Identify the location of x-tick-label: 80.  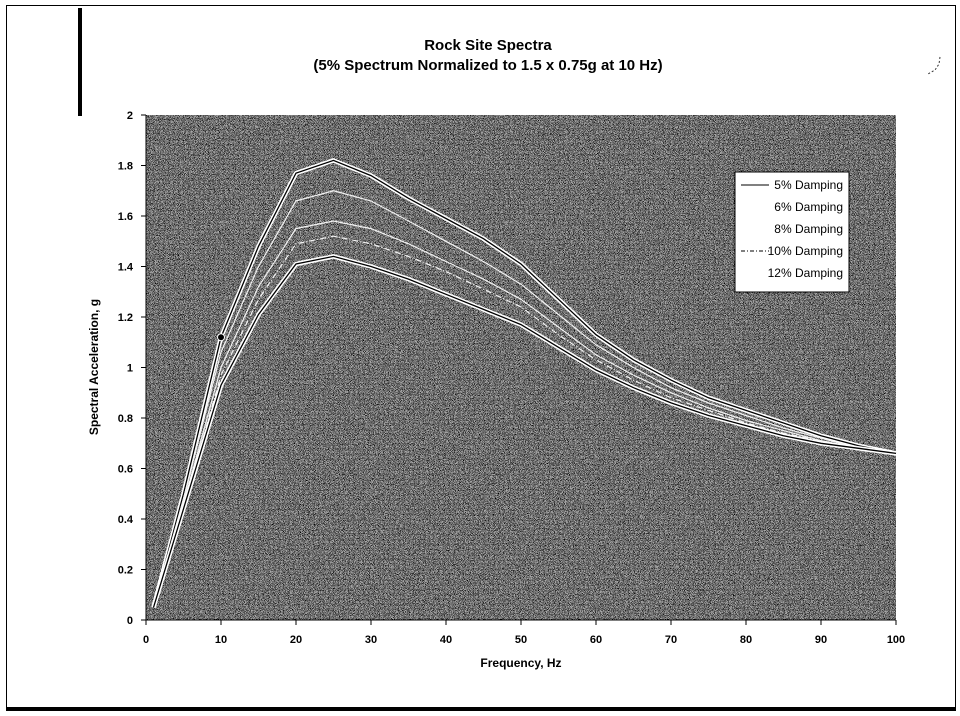
(746, 640).